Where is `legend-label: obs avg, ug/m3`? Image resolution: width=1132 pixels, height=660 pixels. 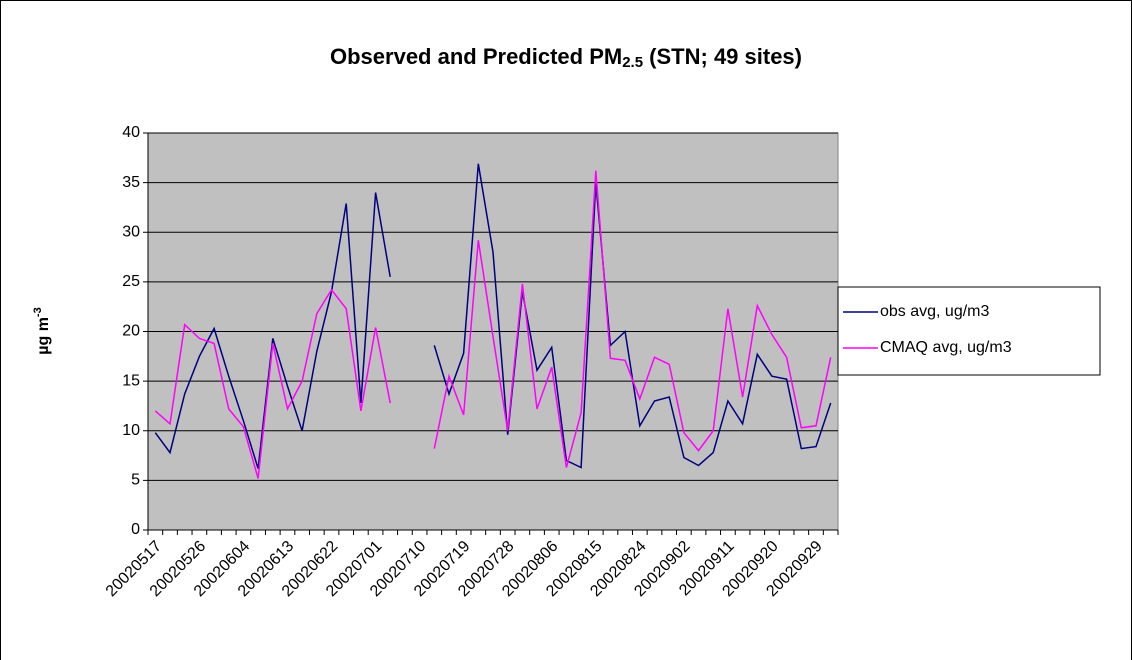 legend-label: obs avg, ug/m3 is located at coordinates (935, 311).